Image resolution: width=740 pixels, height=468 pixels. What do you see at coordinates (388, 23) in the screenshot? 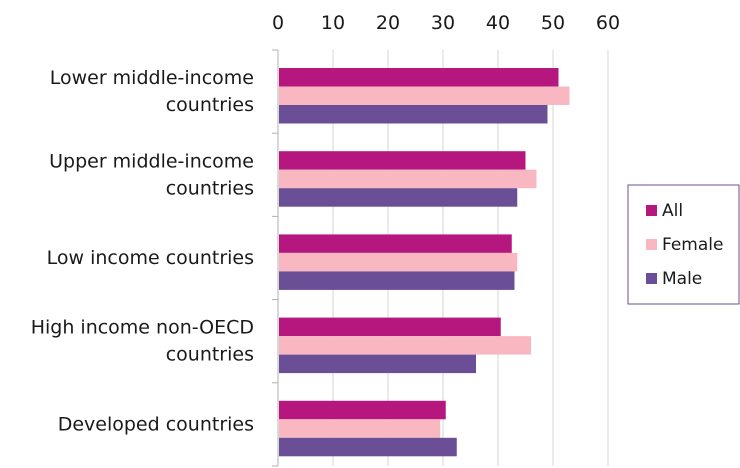
I see `x-tick-label: 20` at bounding box center [388, 23].